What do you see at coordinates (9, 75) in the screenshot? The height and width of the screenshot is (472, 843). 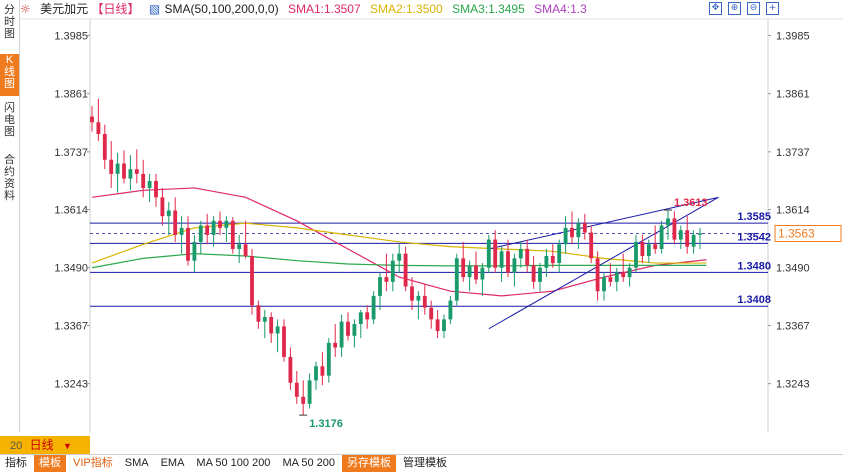 I see `side-tab-1: K 线 图` at bounding box center [9, 75].